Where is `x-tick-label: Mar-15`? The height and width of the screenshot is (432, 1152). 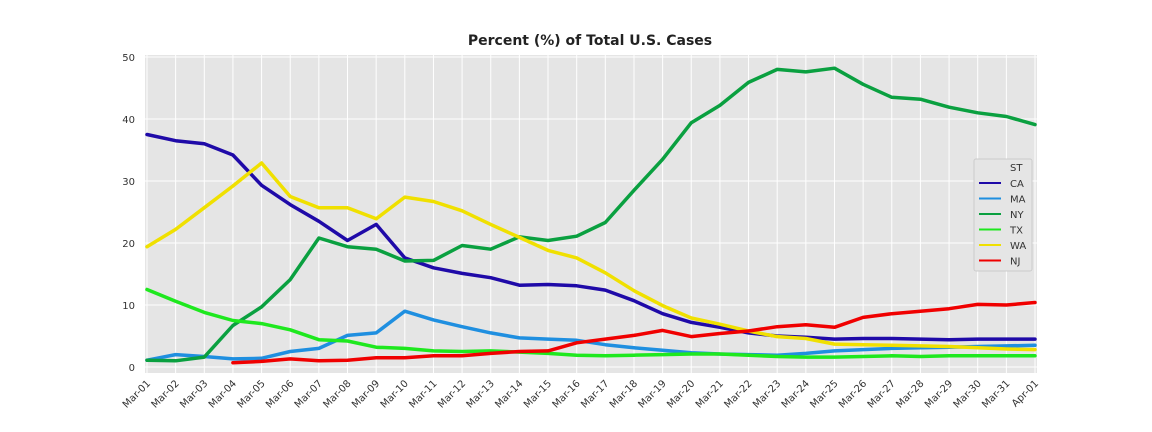
x-tick-label: Mar-15 is located at coordinates (538, 394).